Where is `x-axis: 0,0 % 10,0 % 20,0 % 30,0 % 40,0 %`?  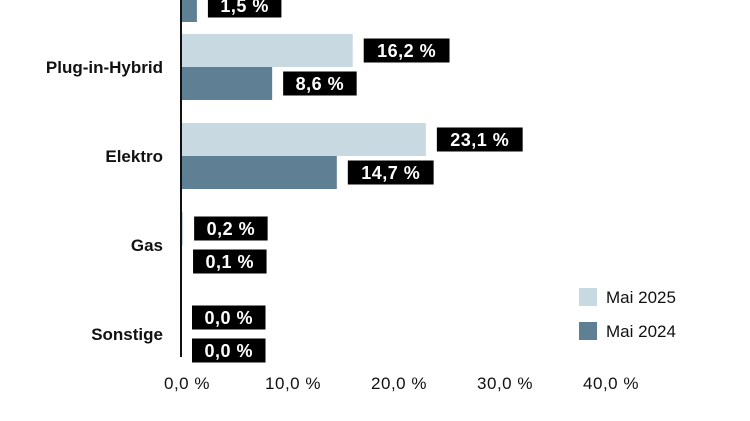
x-axis: 0,0 % 10,0 % 20,0 % 30,0 % 40,0 % is located at coordinates (401, 383).